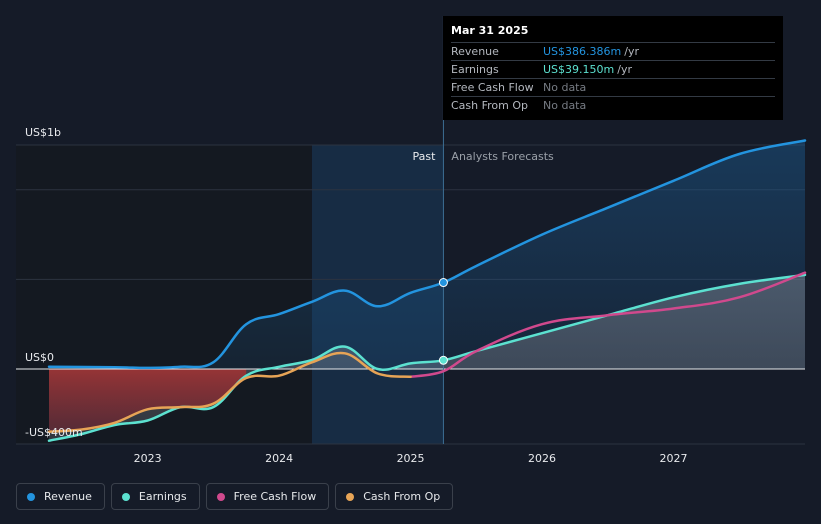  Describe the element at coordinates (148, 400) in the screenshot. I see `negative-area` at that location.